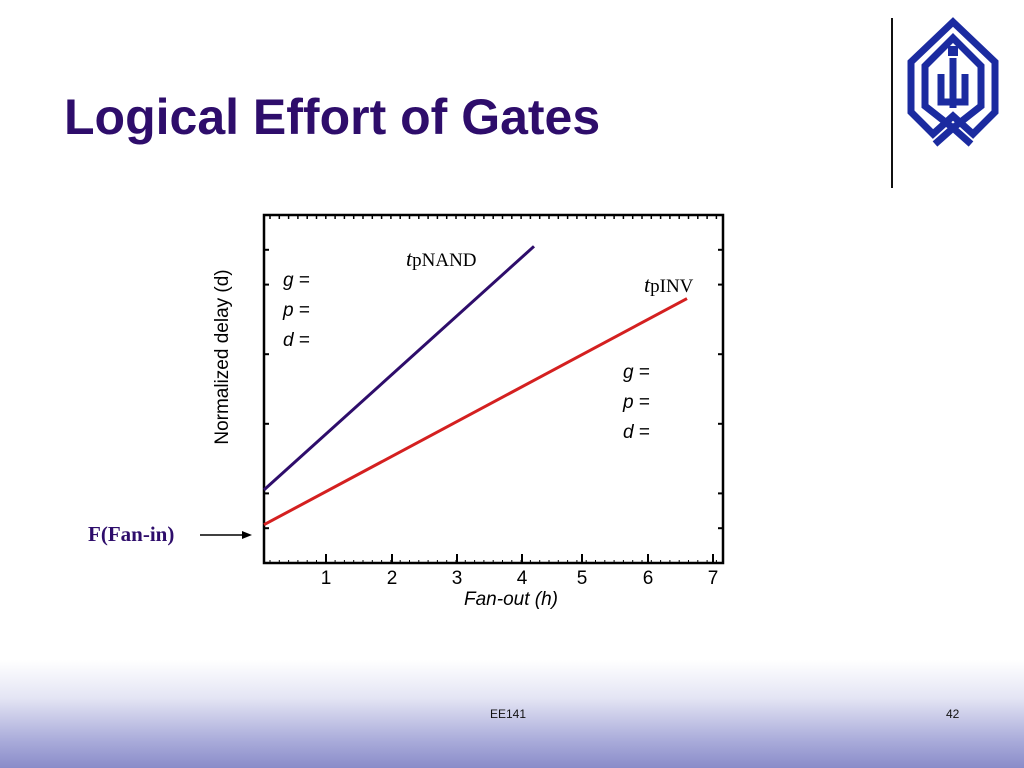 Image resolution: width=1024 pixels, height=768 pixels. What do you see at coordinates (892, 103) in the screenshot?
I see `header-divider` at bounding box center [892, 103].